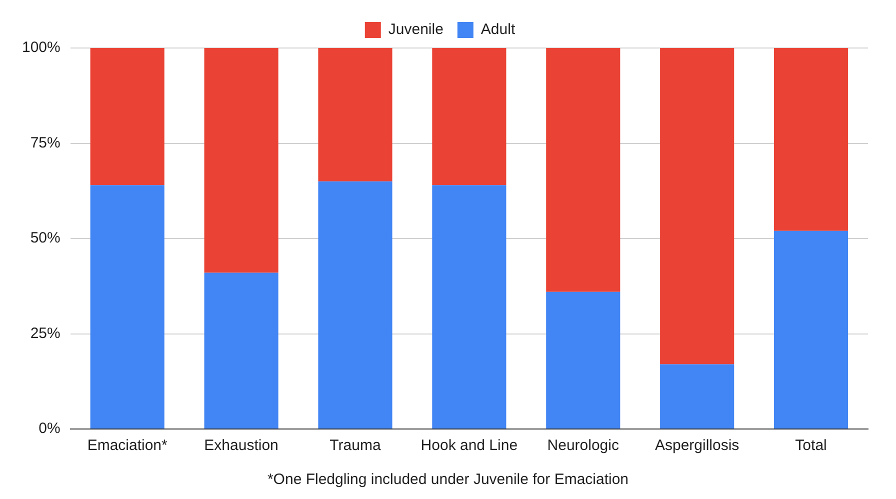 The image size is (896, 499). Describe the element at coordinates (583, 445) in the screenshot. I see `x-tick-label: Neurologic` at that location.